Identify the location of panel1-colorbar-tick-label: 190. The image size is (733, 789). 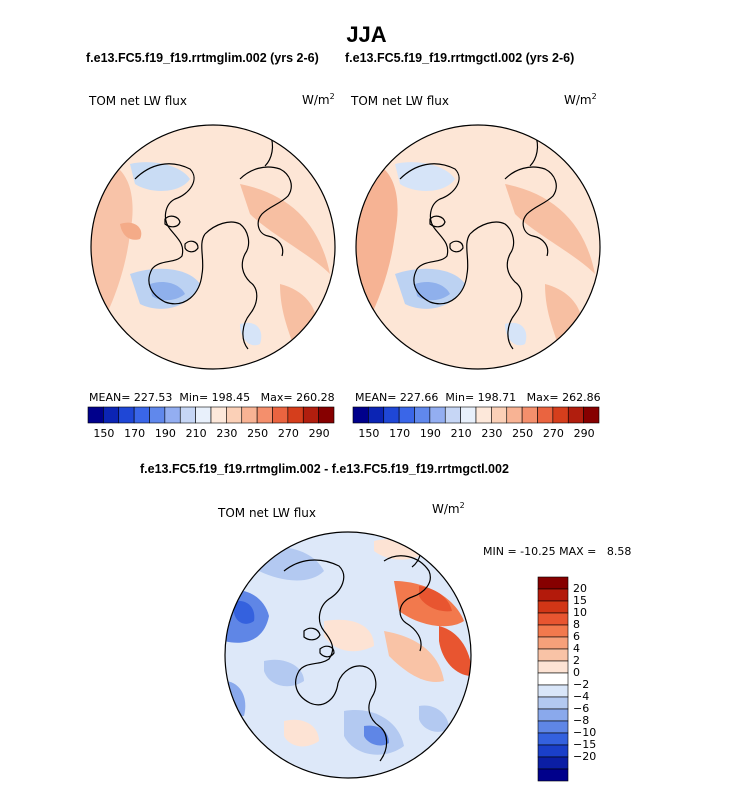
(165, 433).